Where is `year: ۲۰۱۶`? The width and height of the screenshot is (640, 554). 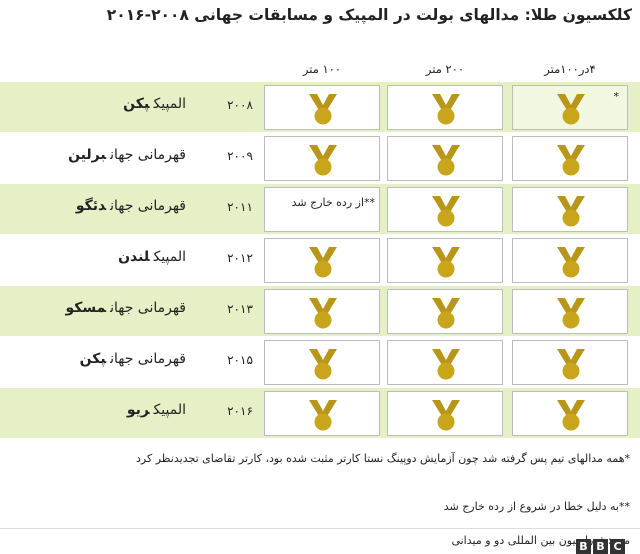 year: ۲۰۱۶ is located at coordinates (240, 411).